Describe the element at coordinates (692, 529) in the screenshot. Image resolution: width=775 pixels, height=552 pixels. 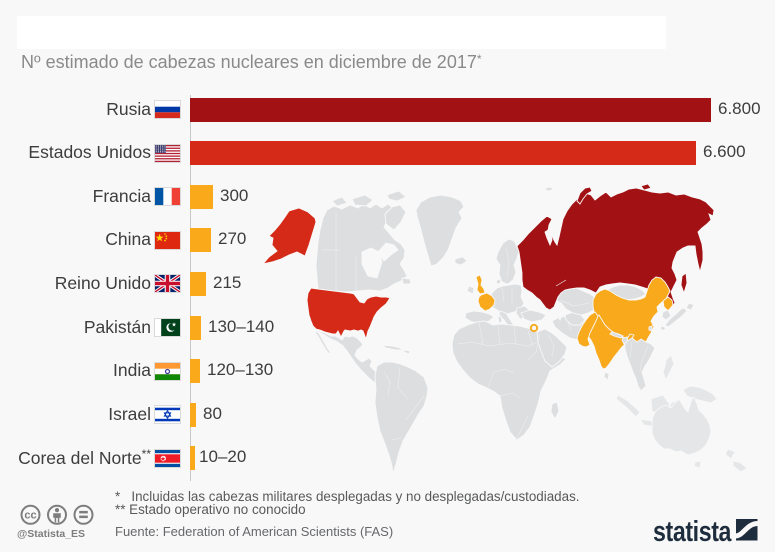
I see `svg-text: statista` at that location.